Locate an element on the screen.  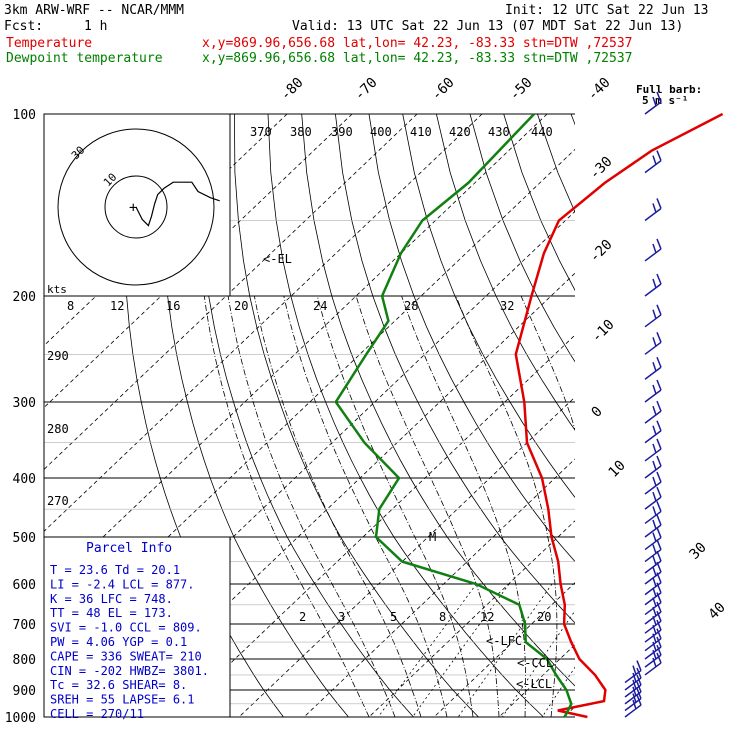
moist-adiabat-label: 12 is located at coordinates (117, 306).